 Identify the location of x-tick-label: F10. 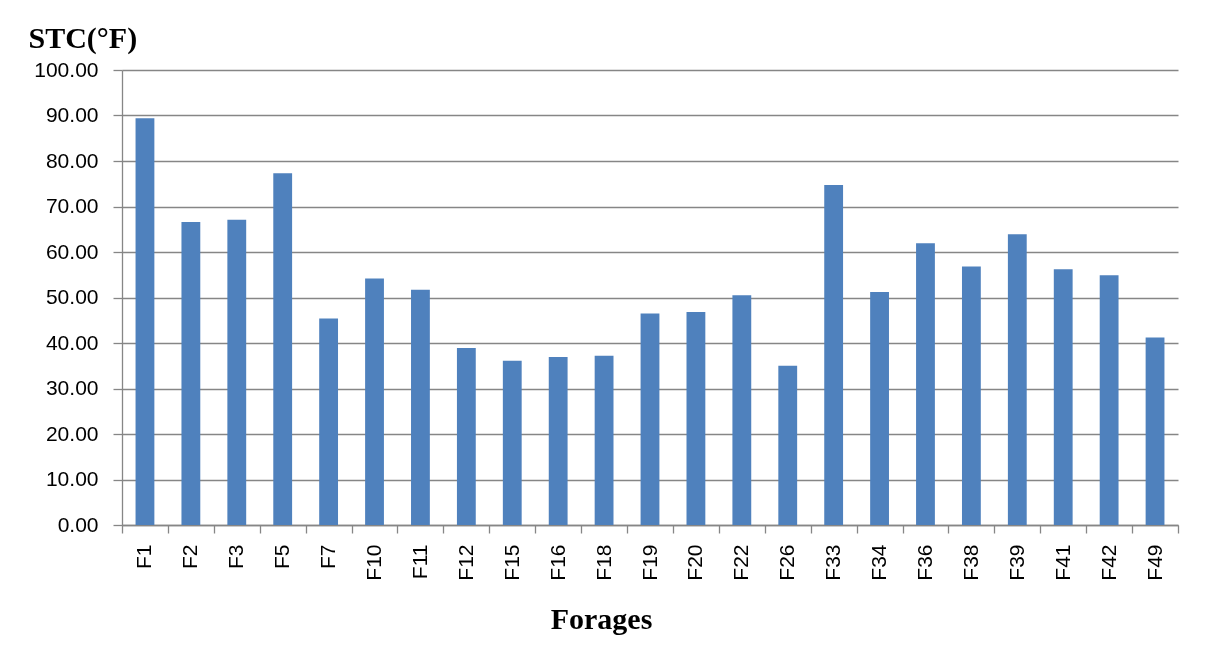
(374, 562).